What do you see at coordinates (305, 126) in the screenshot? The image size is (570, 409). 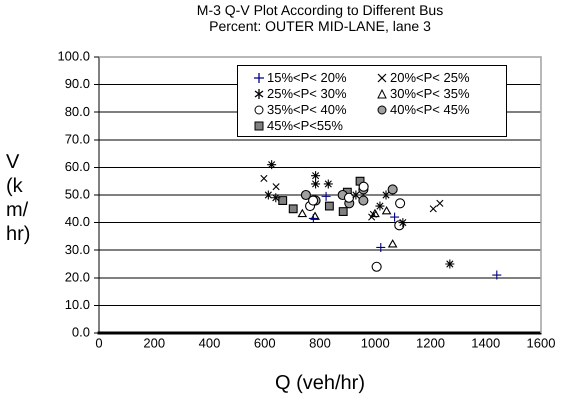 I see `legend-label: 45%<P<55%` at bounding box center [305, 126].